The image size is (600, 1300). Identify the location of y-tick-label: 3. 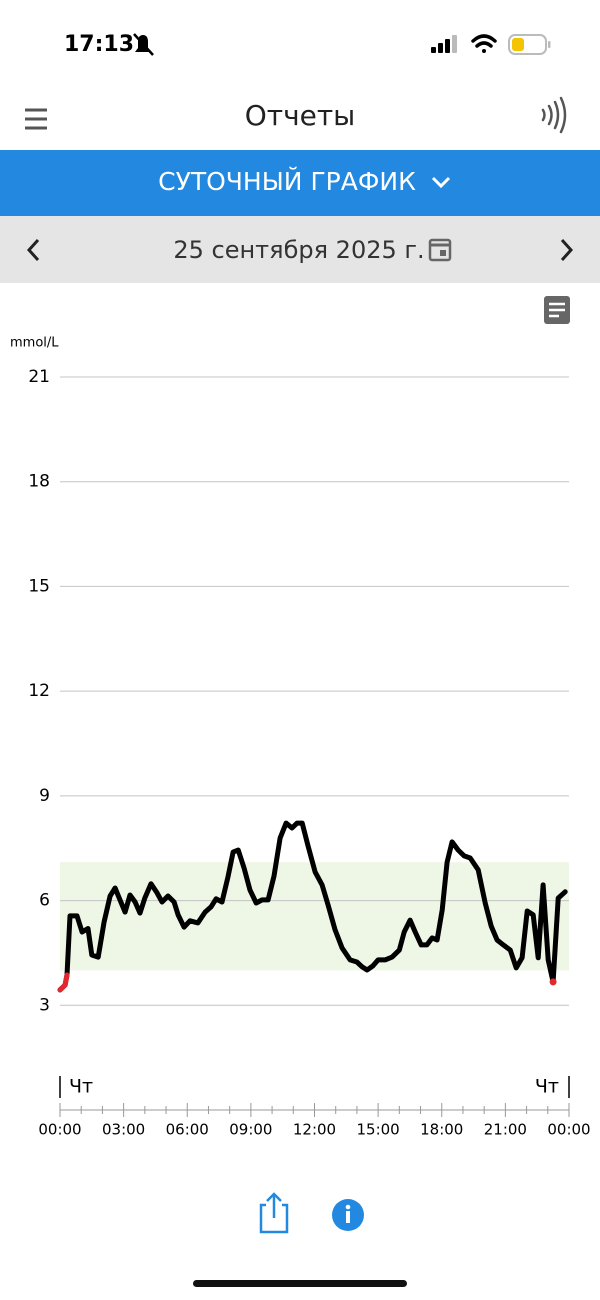
(44, 1005).